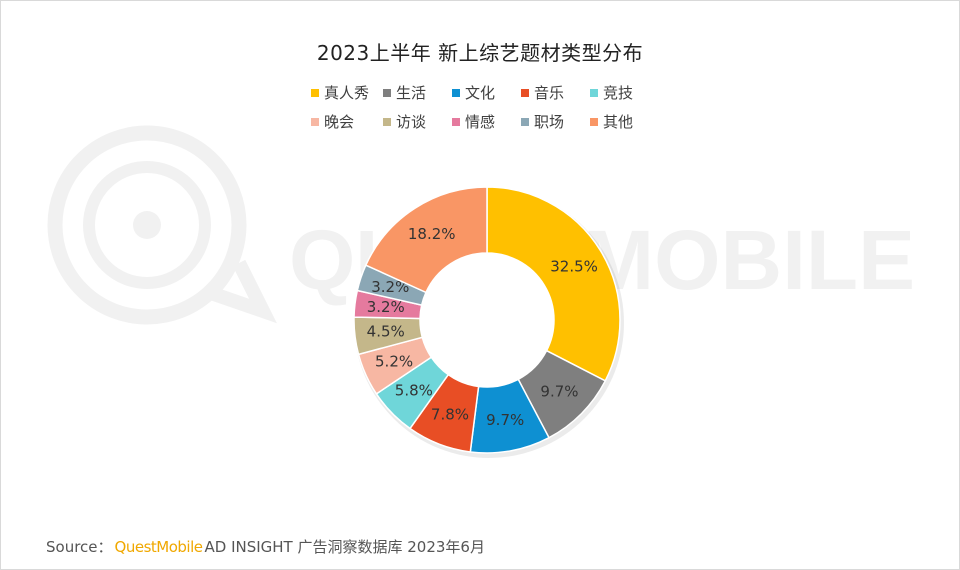 This screenshot has width=960, height=570. I want to click on legend-item: 竞技, so click(624, 92).